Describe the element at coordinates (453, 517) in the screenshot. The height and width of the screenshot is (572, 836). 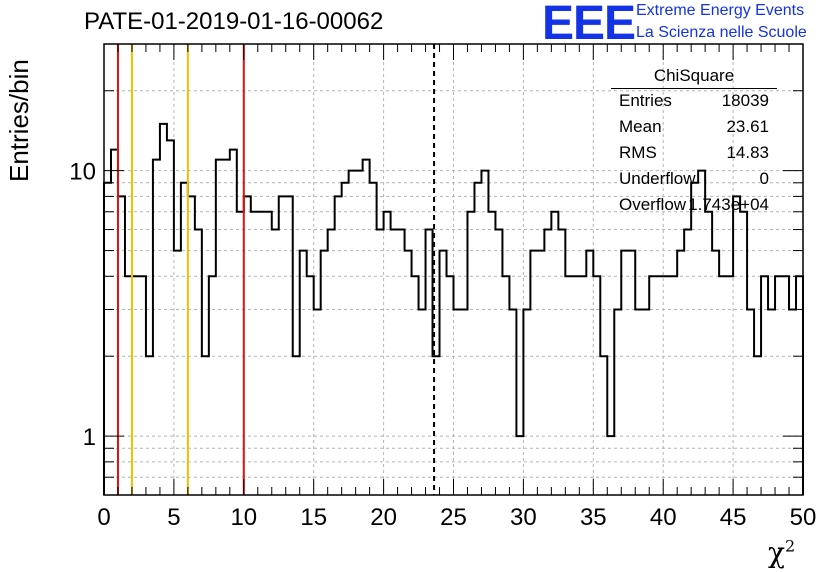
I see `x-tick-label: 25` at that location.